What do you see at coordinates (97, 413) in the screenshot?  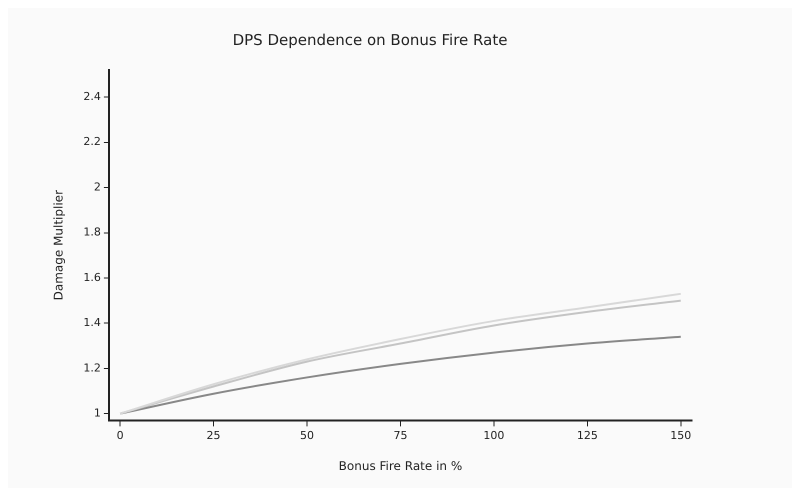 I see `y-tick-label: 1` at bounding box center [97, 413].